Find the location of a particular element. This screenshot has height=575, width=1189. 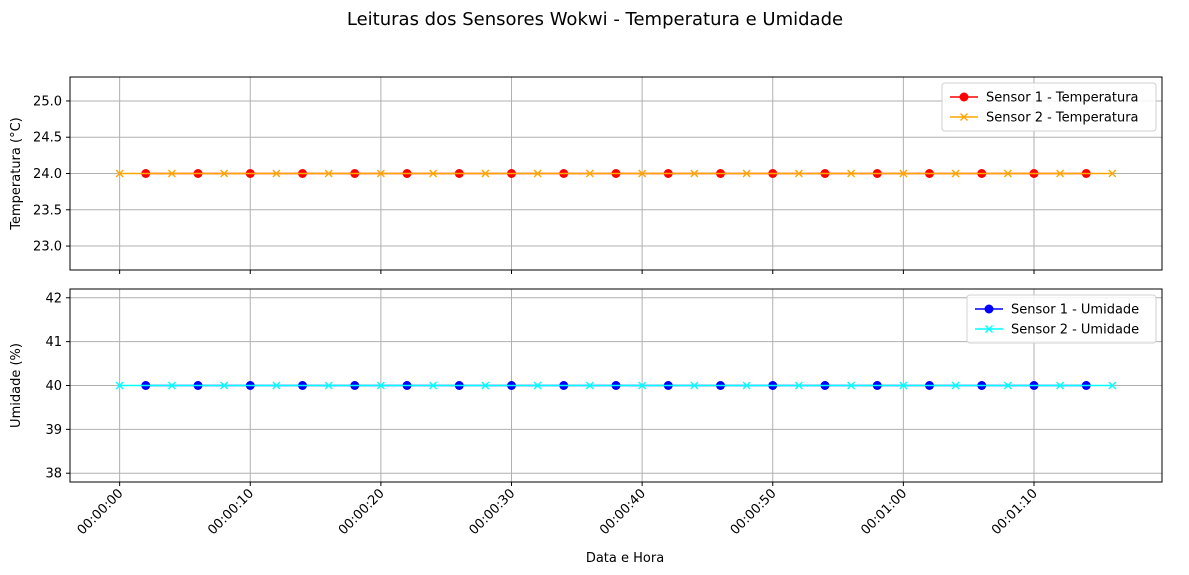

y-tick-label: 24.0 is located at coordinates (47, 174).